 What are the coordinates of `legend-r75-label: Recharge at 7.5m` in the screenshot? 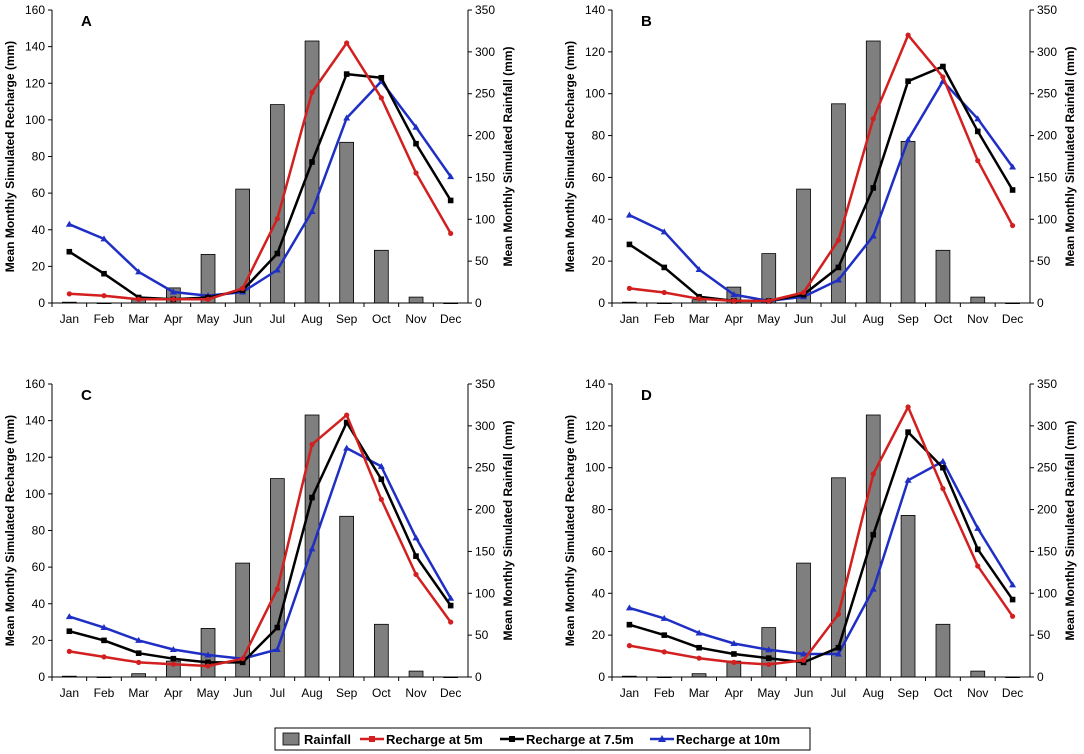 It's located at (580, 739).